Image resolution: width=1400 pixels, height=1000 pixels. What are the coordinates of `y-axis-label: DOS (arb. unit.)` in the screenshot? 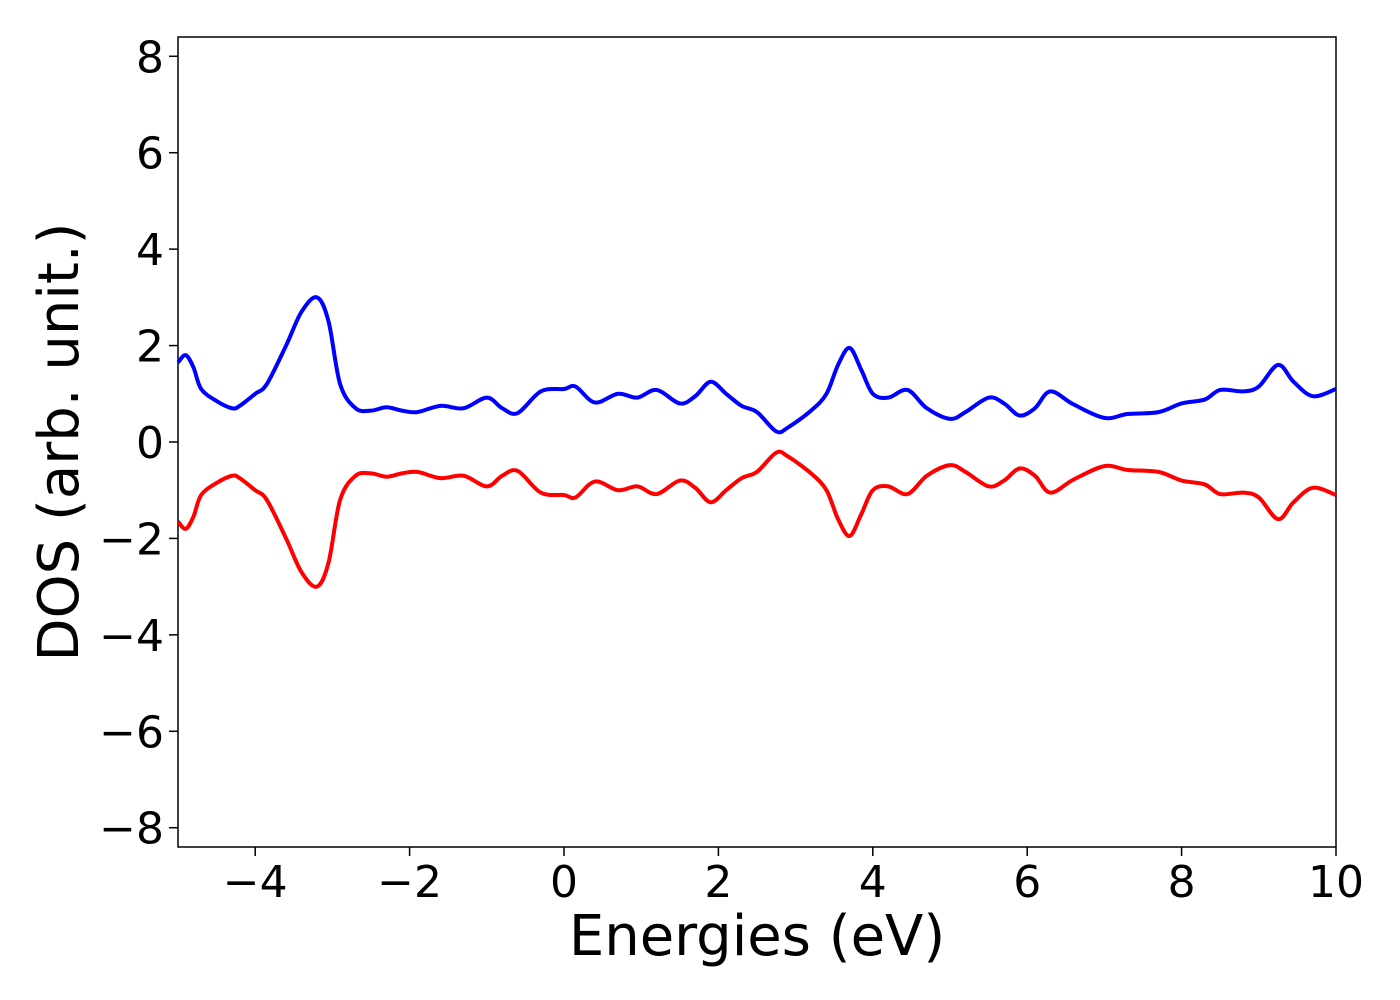 It's located at (59, 441).